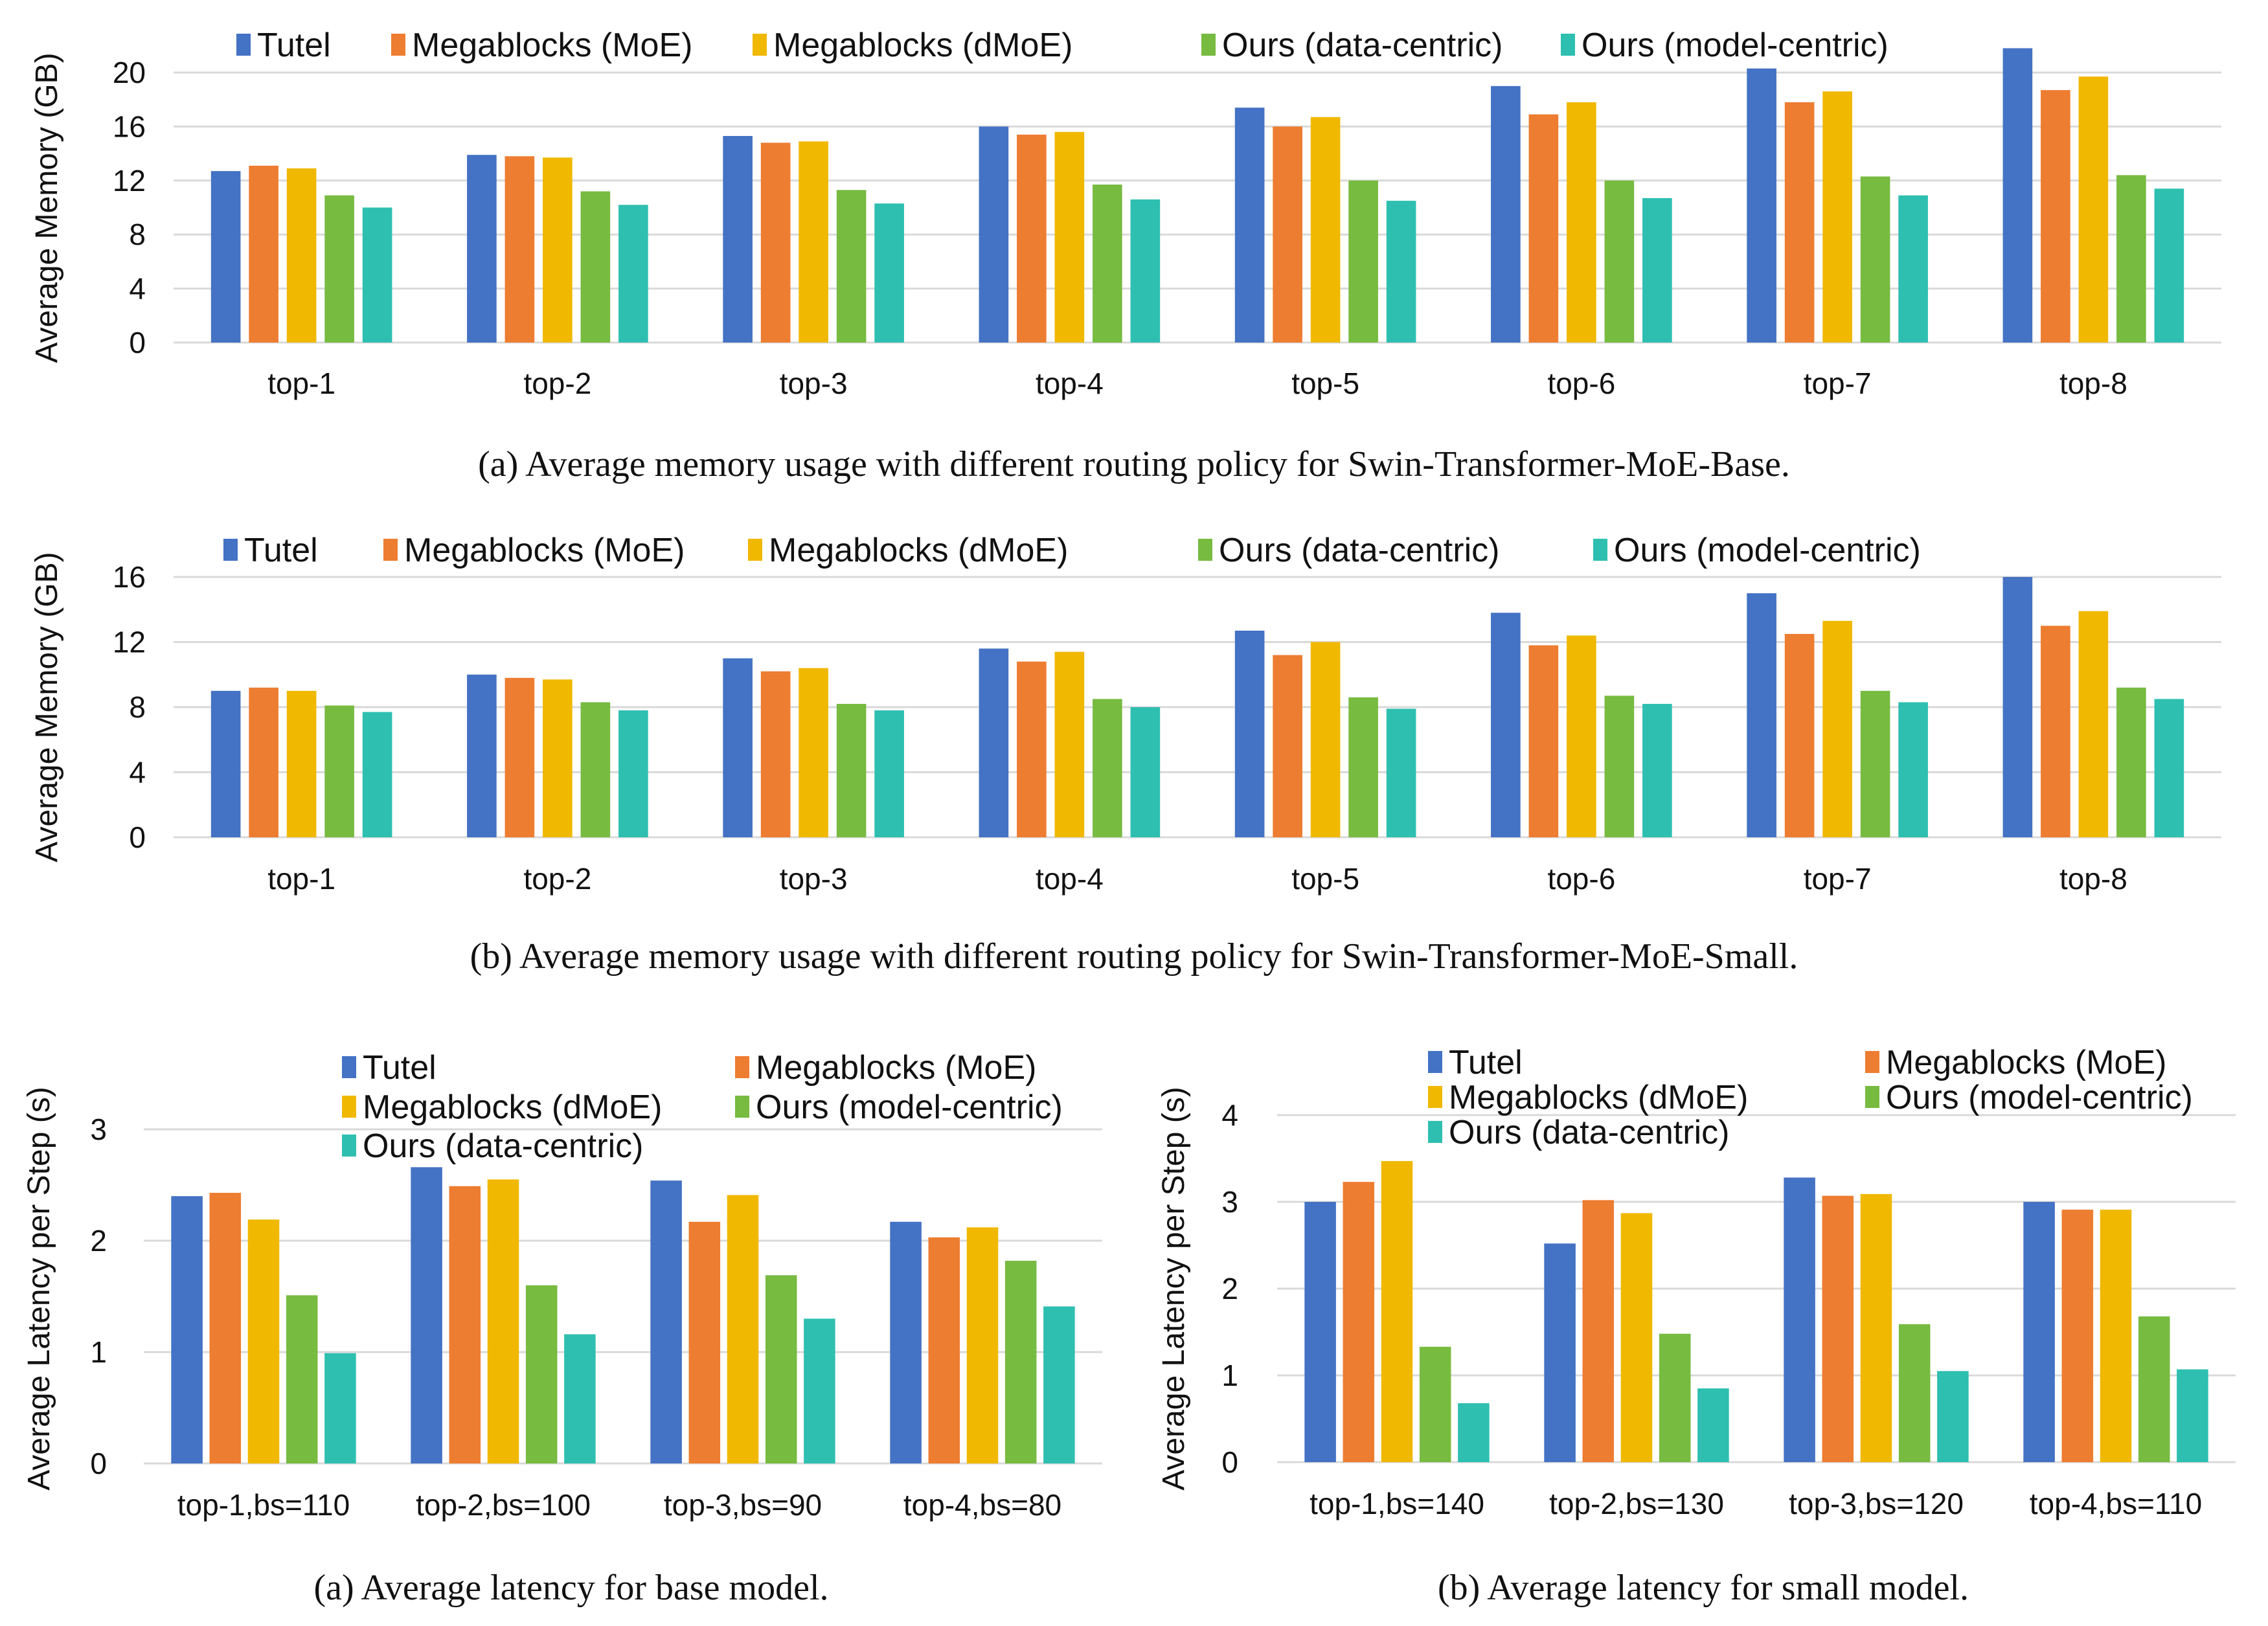 Image resolution: width=2268 pixels, height=1626 pixels. What do you see at coordinates (502, 1107) in the screenshot?
I see `legend-item: Megablocks (dMoE)` at bounding box center [502, 1107].